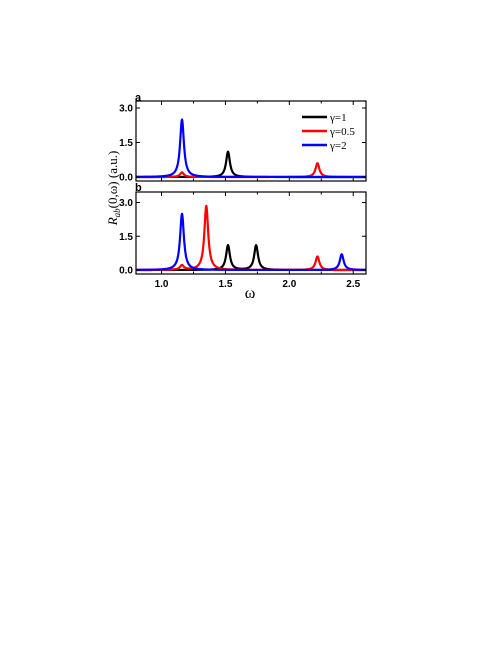  I want to click on x-tick-label: 1.5, so click(225, 284).